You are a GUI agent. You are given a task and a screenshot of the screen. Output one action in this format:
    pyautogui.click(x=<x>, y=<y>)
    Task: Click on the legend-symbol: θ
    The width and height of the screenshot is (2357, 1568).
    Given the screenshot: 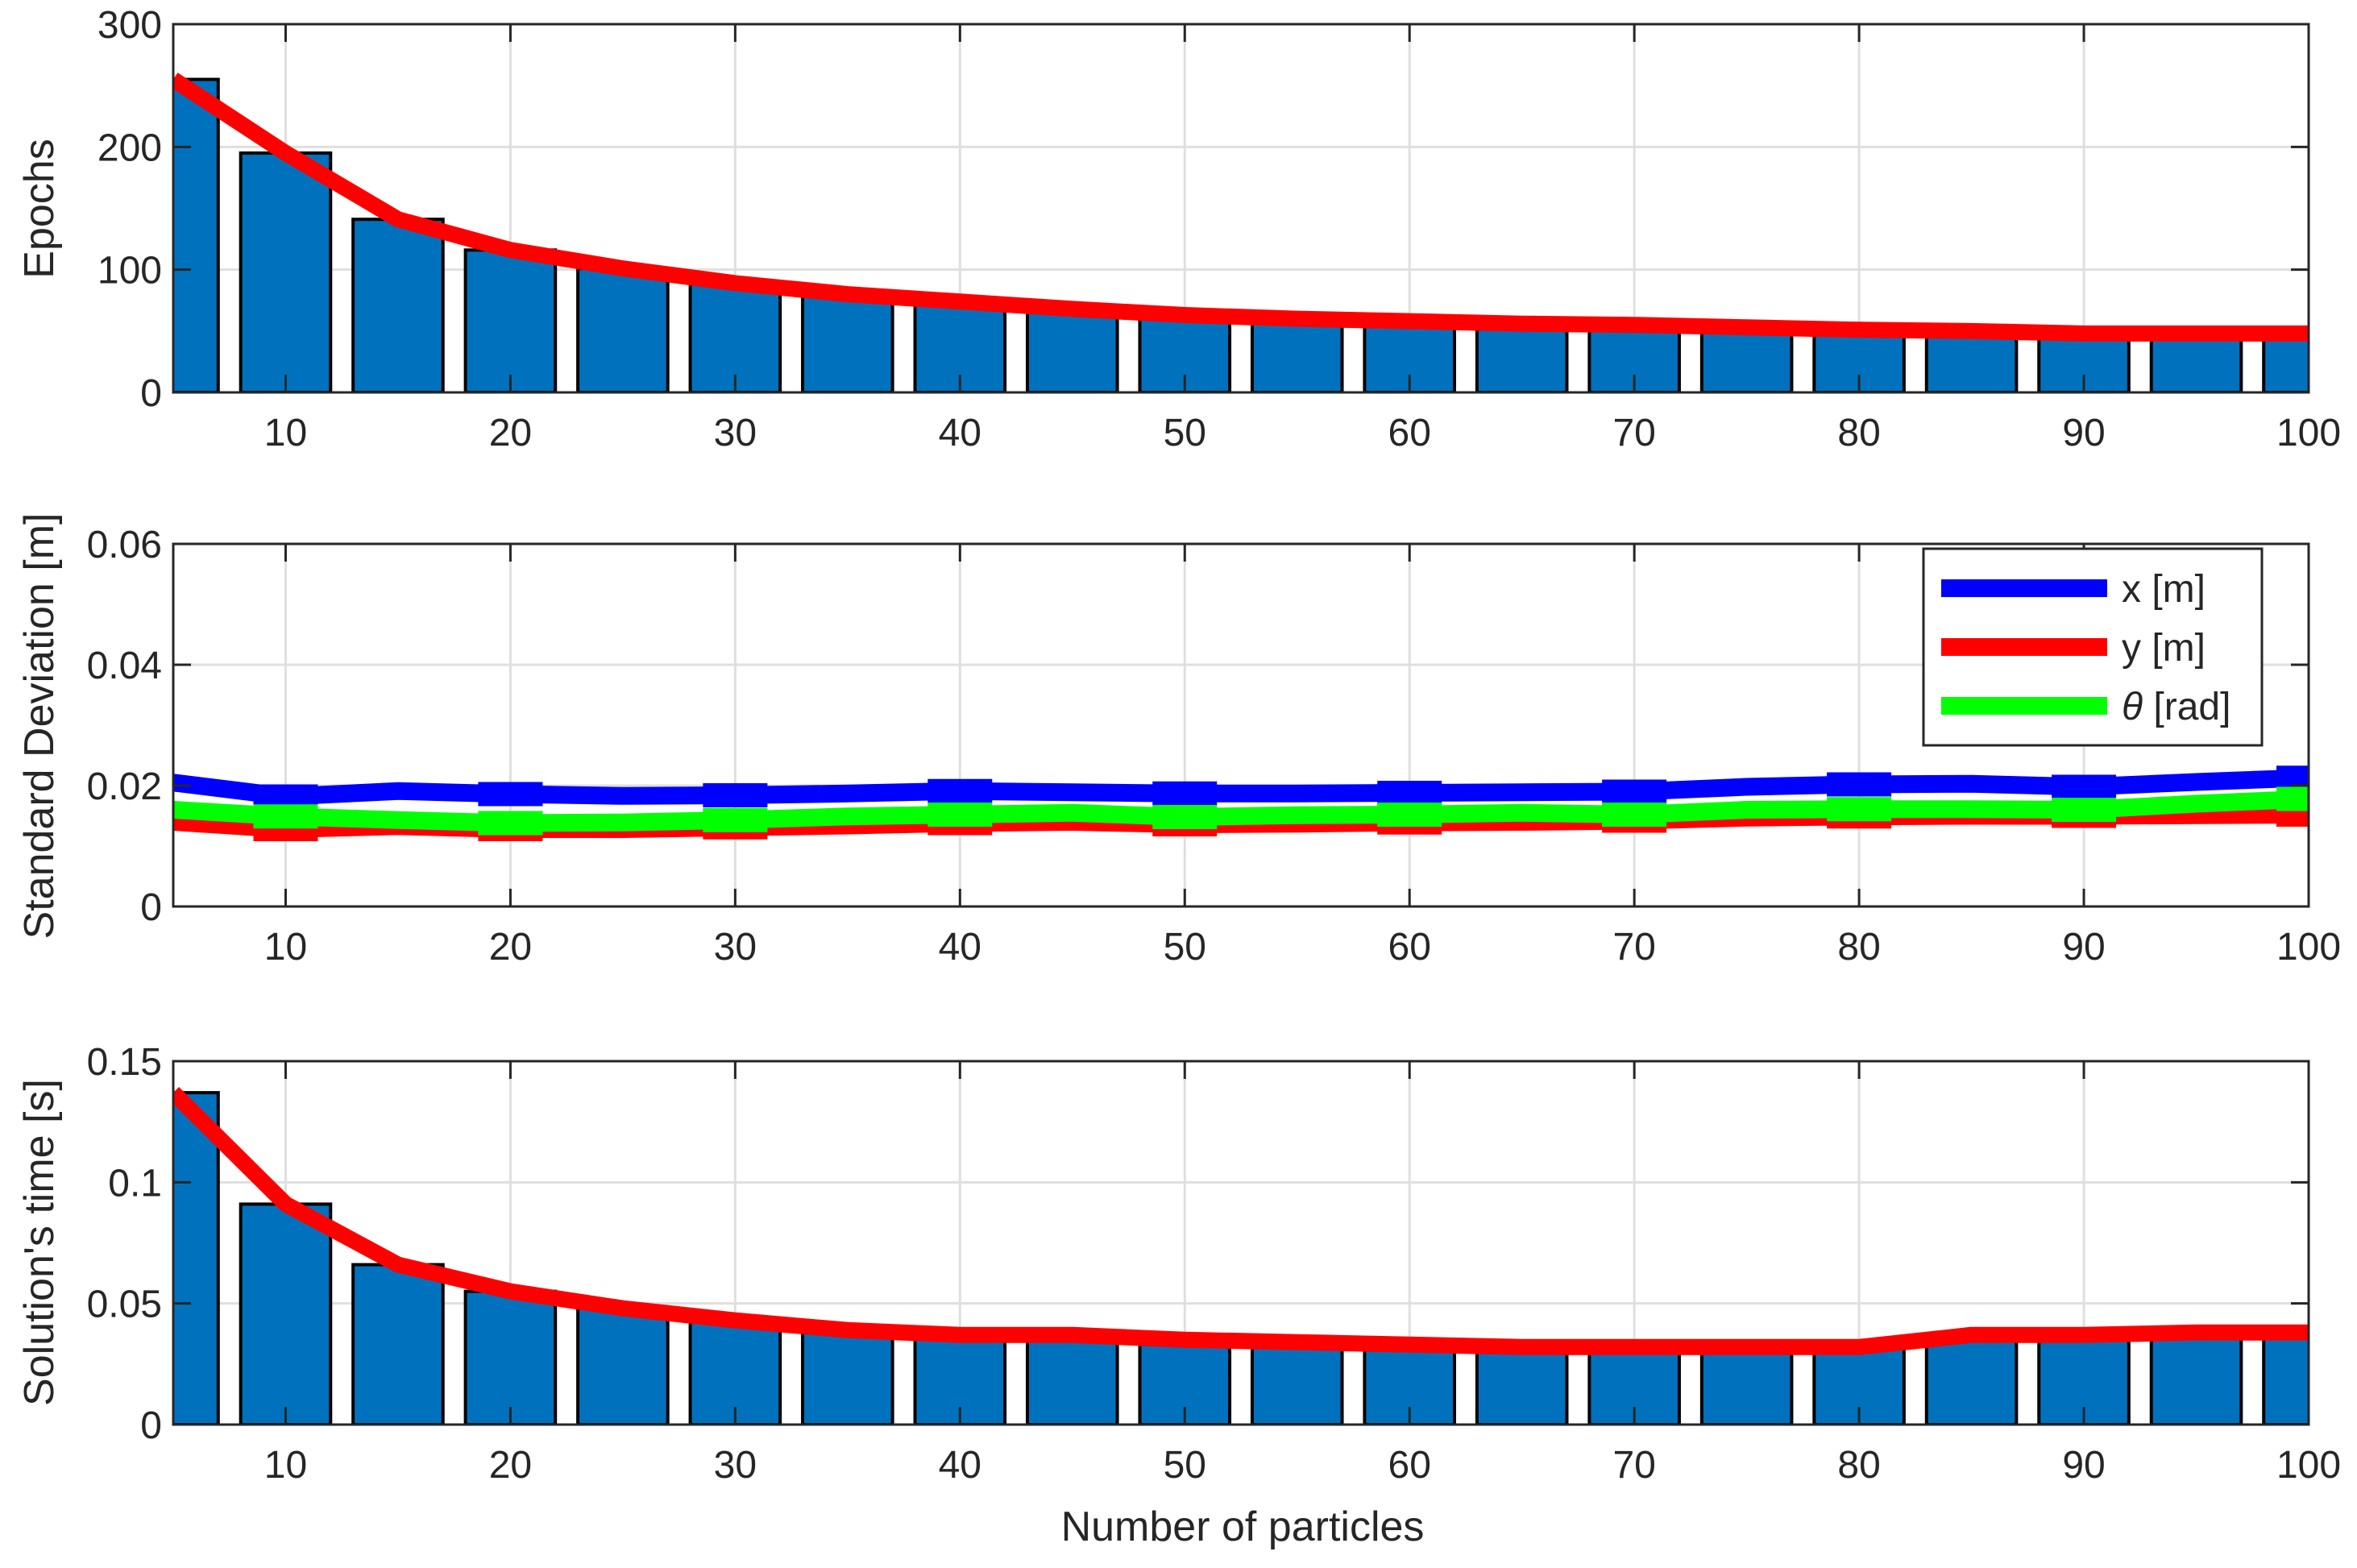 What is the action you would take?
    pyautogui.click(x=2132, y=707)
    